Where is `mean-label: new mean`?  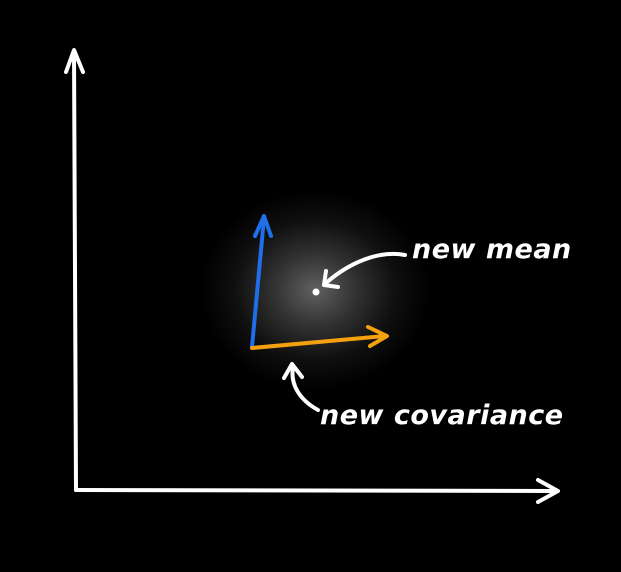 mean-label: new mean is located at coordinates (492, 249).